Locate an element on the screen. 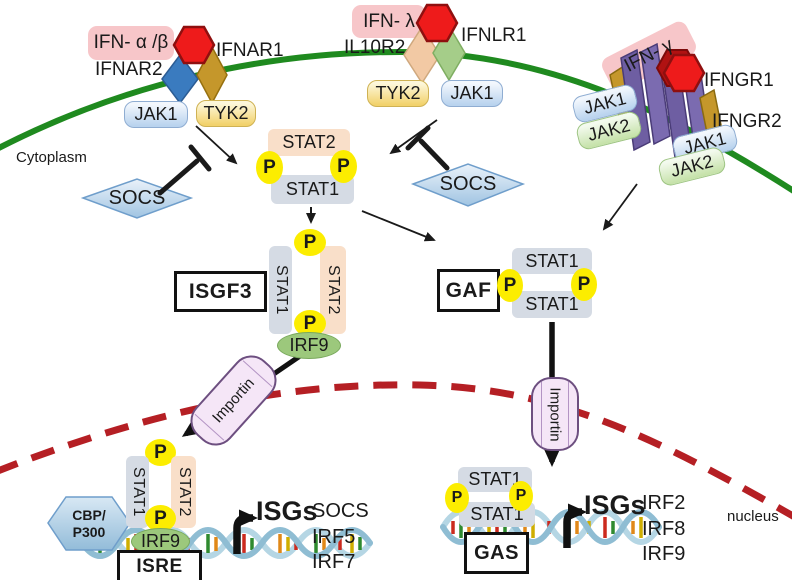 The image size is (792, 580). transcription-arrow-gas is located at coordinates (575, 525).